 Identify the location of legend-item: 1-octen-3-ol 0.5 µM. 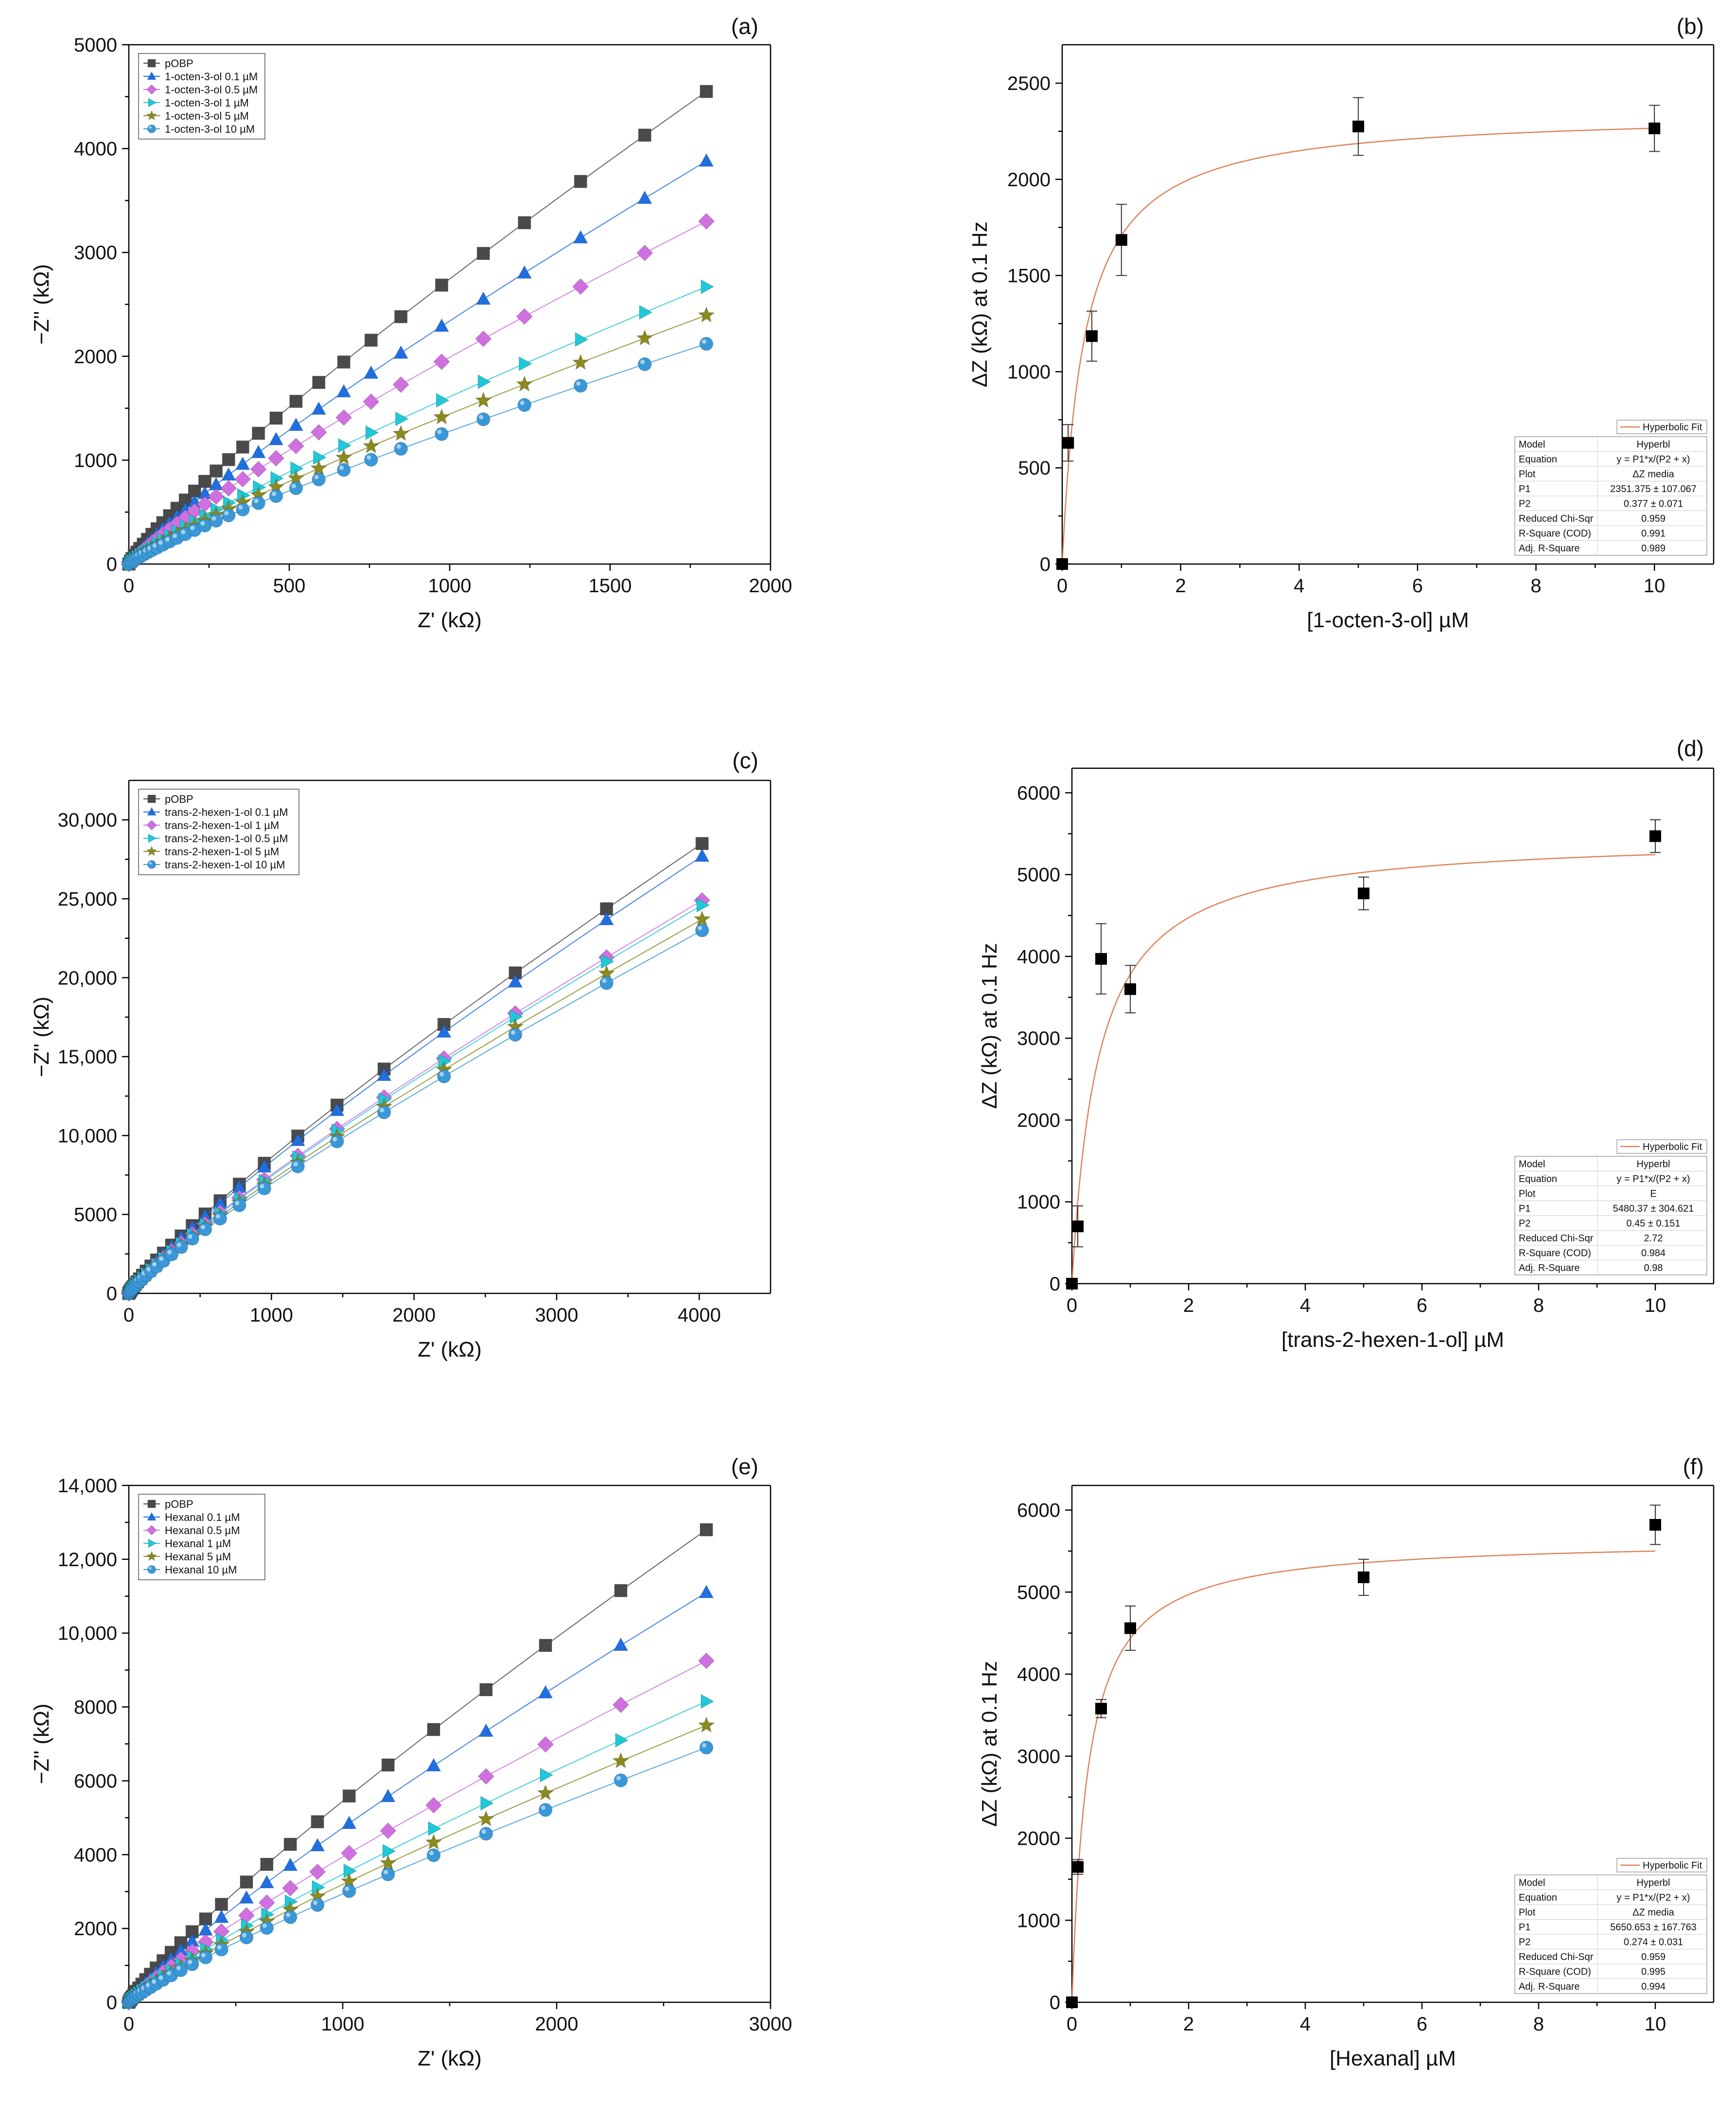
(201, 90).